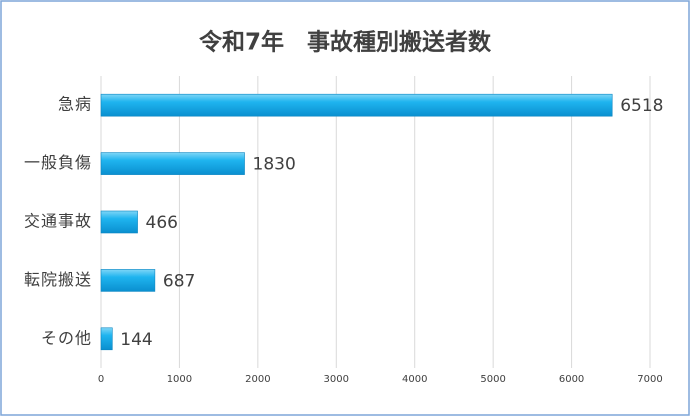  I want to click on x-tick-label: 2000, so click(257, 379).